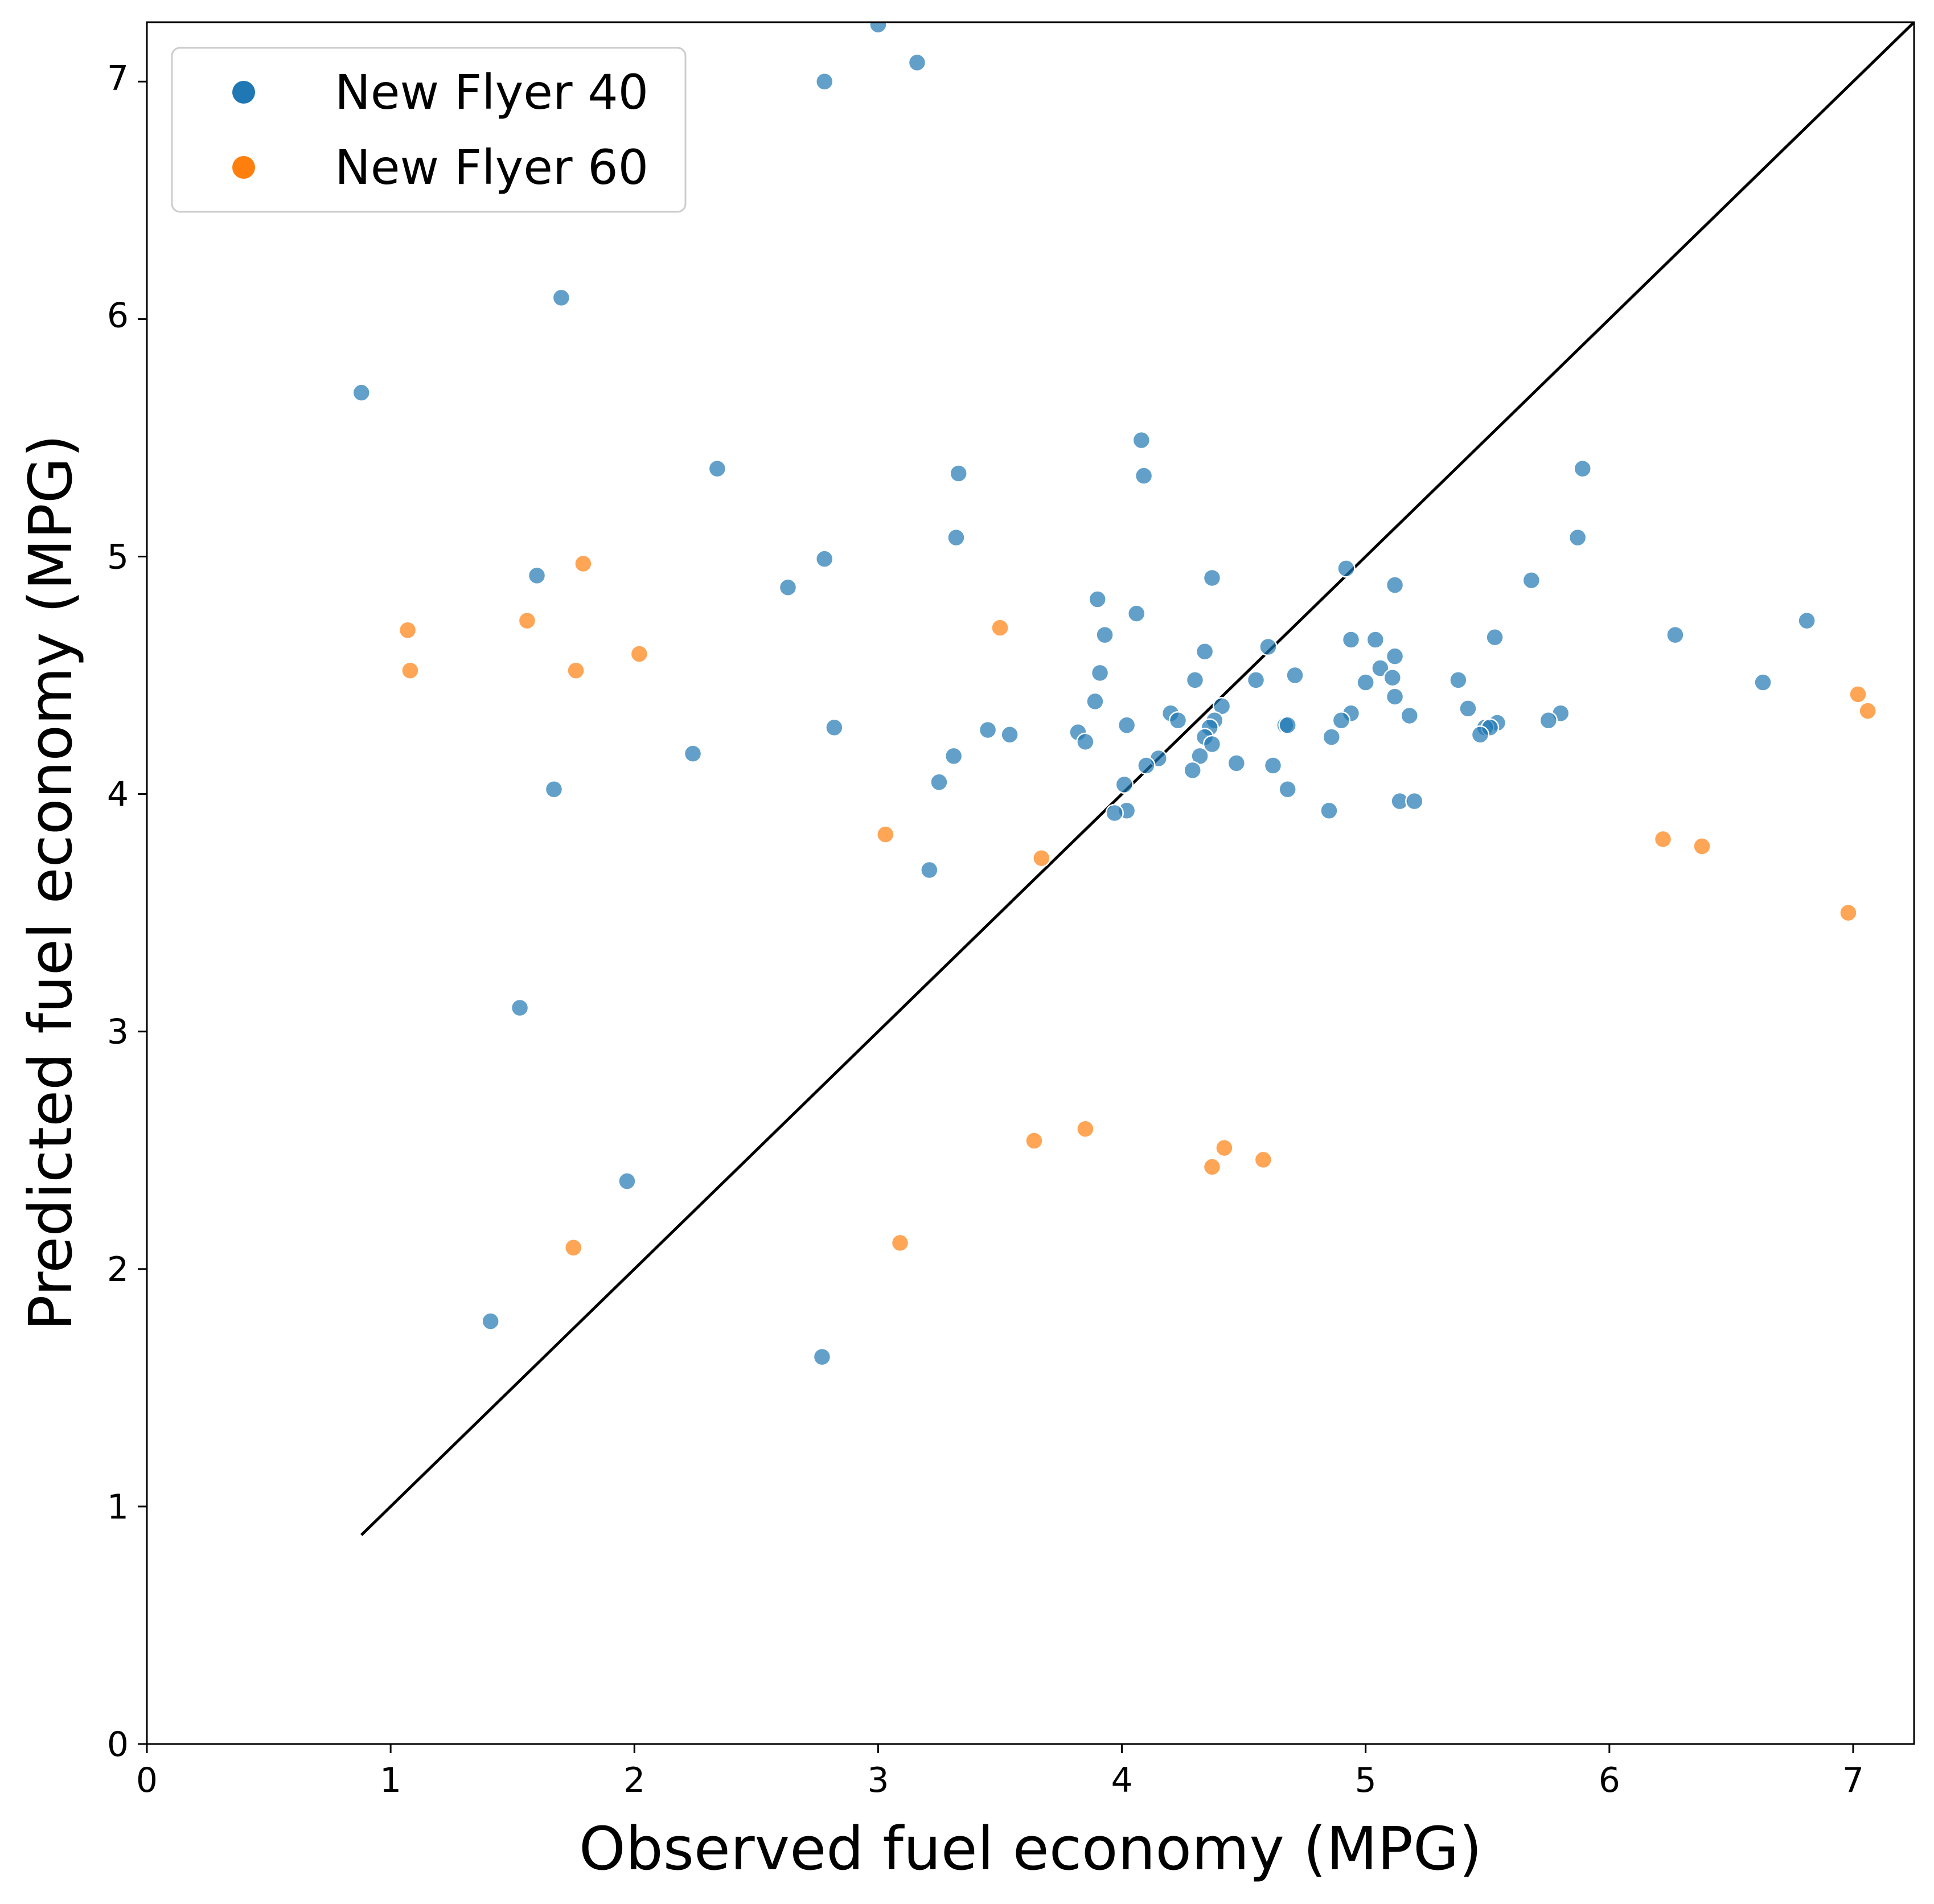  Describe the element at coordinates (491, 167) in the screenshot. I see `legend-label-new-flyer-60: New Flyer 60` at that location.